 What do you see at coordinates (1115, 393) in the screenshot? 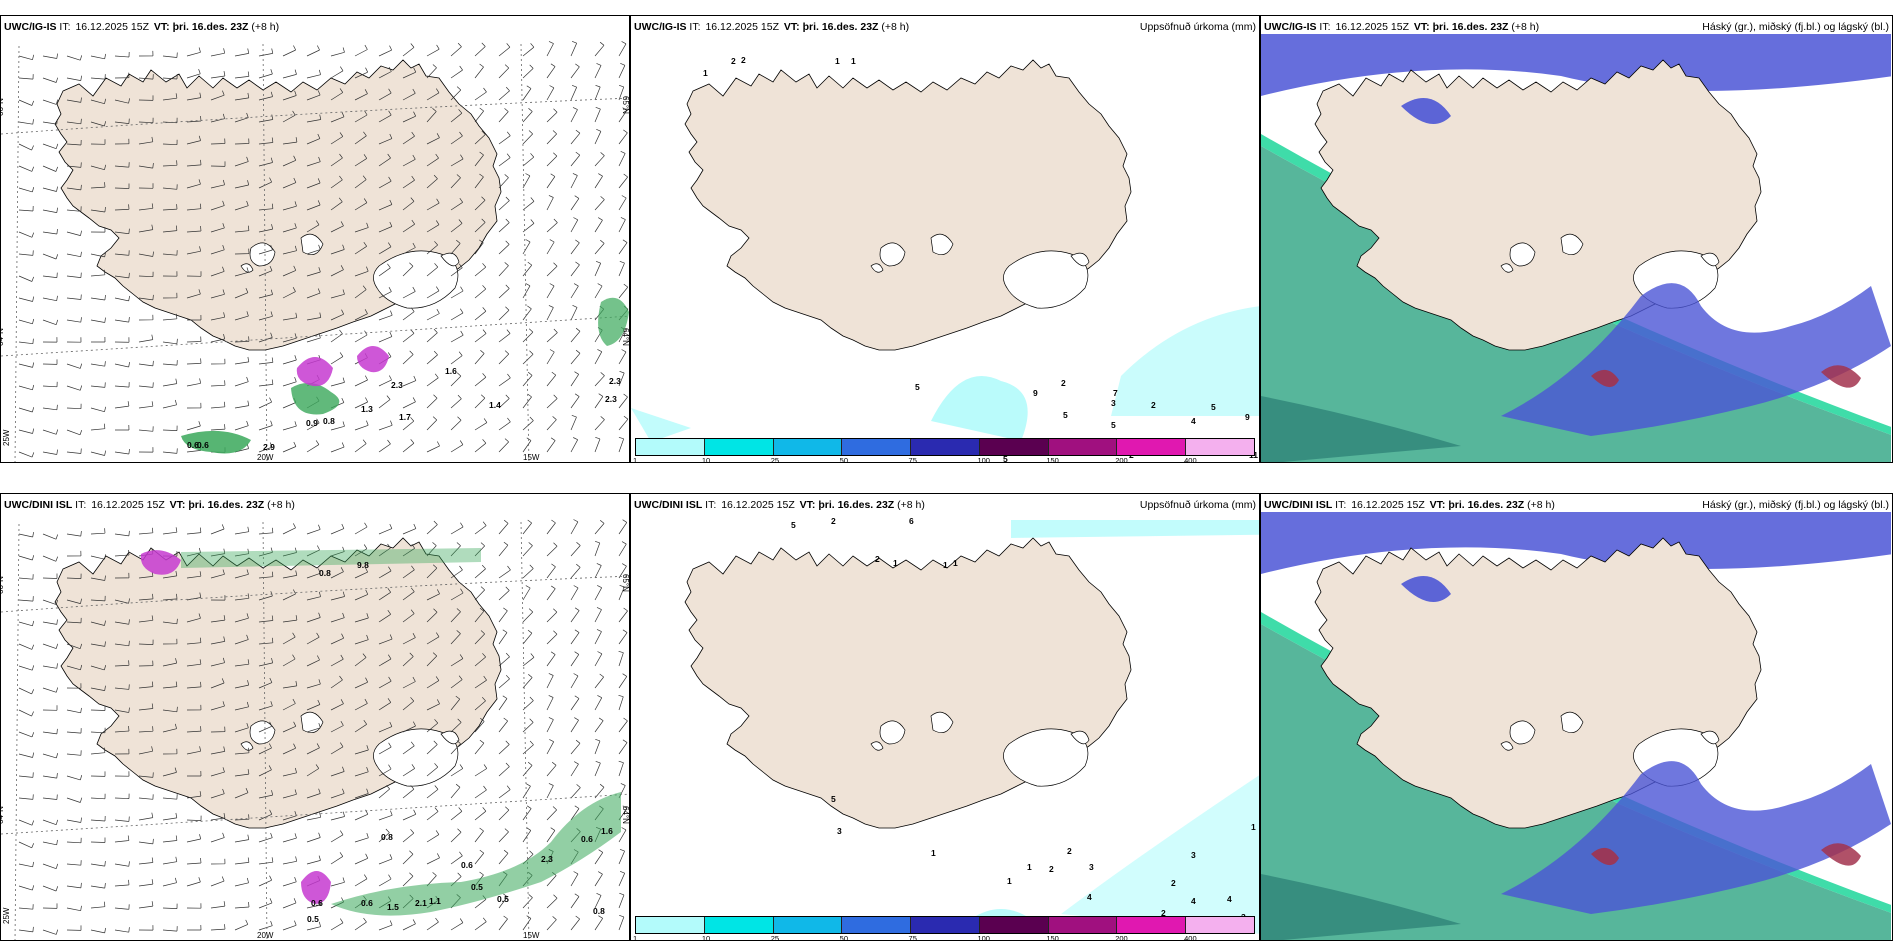
I see `field-value-label: 7` at bounding box center [1115, 393].